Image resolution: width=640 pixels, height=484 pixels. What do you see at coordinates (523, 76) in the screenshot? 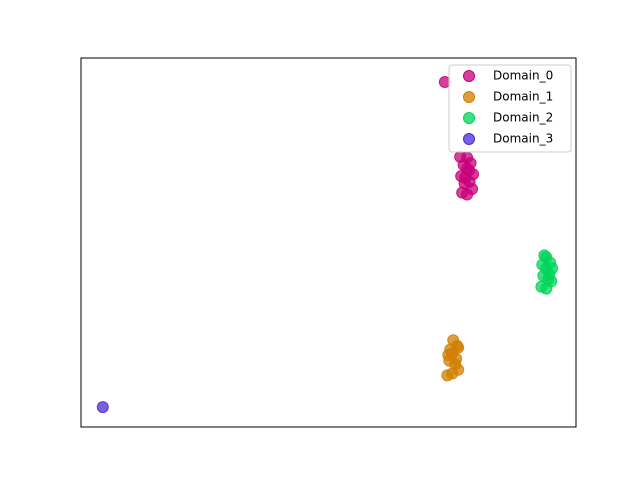
I see `legend-label: Domain_0` at bounding box center [523, 76].